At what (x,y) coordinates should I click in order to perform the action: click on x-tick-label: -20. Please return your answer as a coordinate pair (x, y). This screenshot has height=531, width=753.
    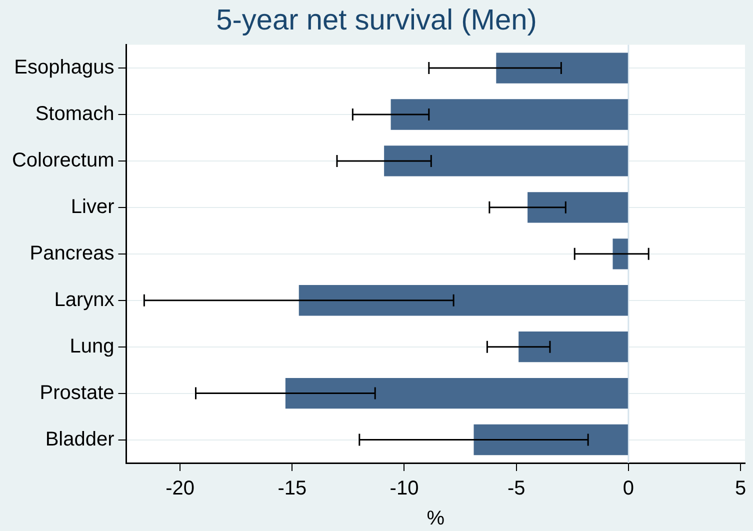
    Looking at the image, I should click on (180, 489).